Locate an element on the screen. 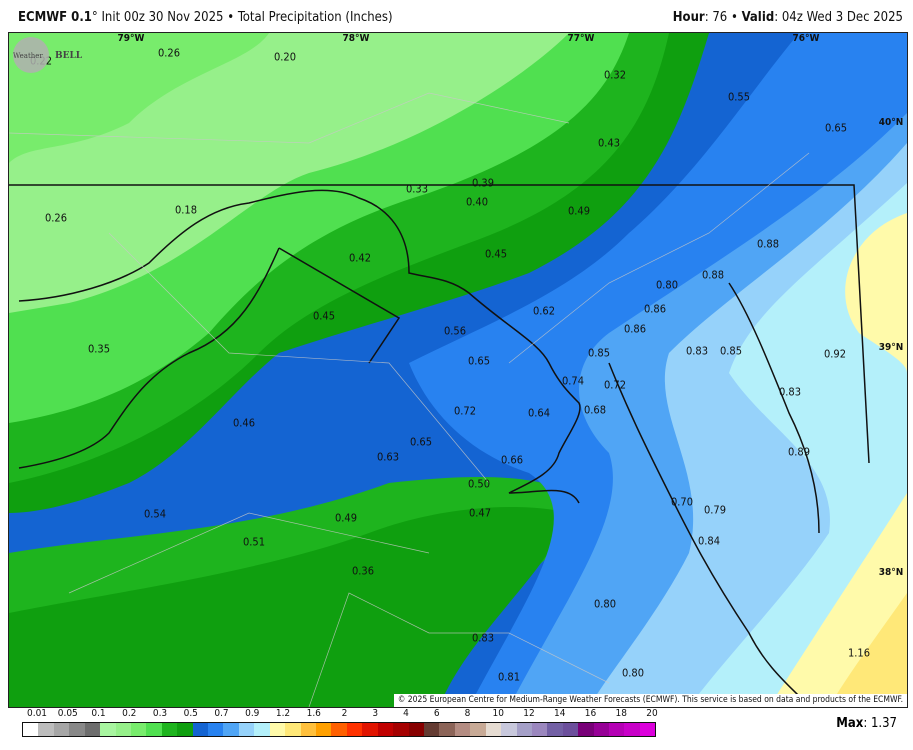 This screenshot has width=913, height=750. precip-value-label: 0.33 is located at coordinates (417, 189).